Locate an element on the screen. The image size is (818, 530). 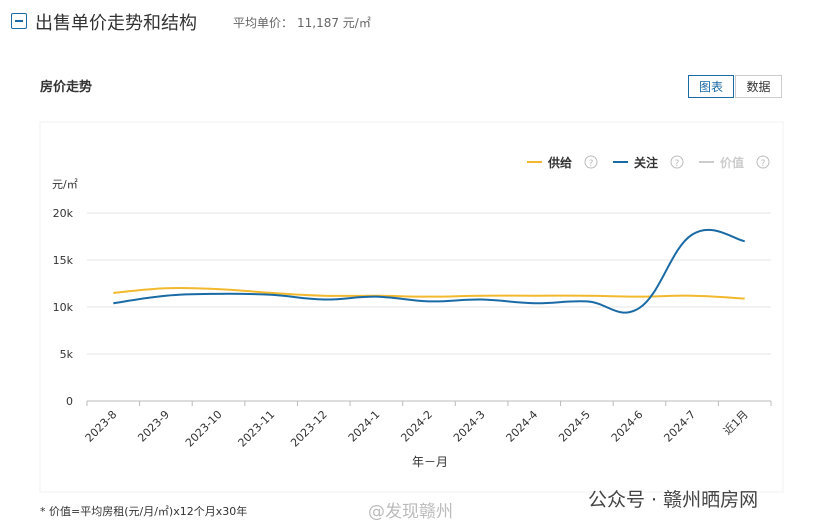
section-title: 出售单价走势和结构 is located at coordinates (116, 23).